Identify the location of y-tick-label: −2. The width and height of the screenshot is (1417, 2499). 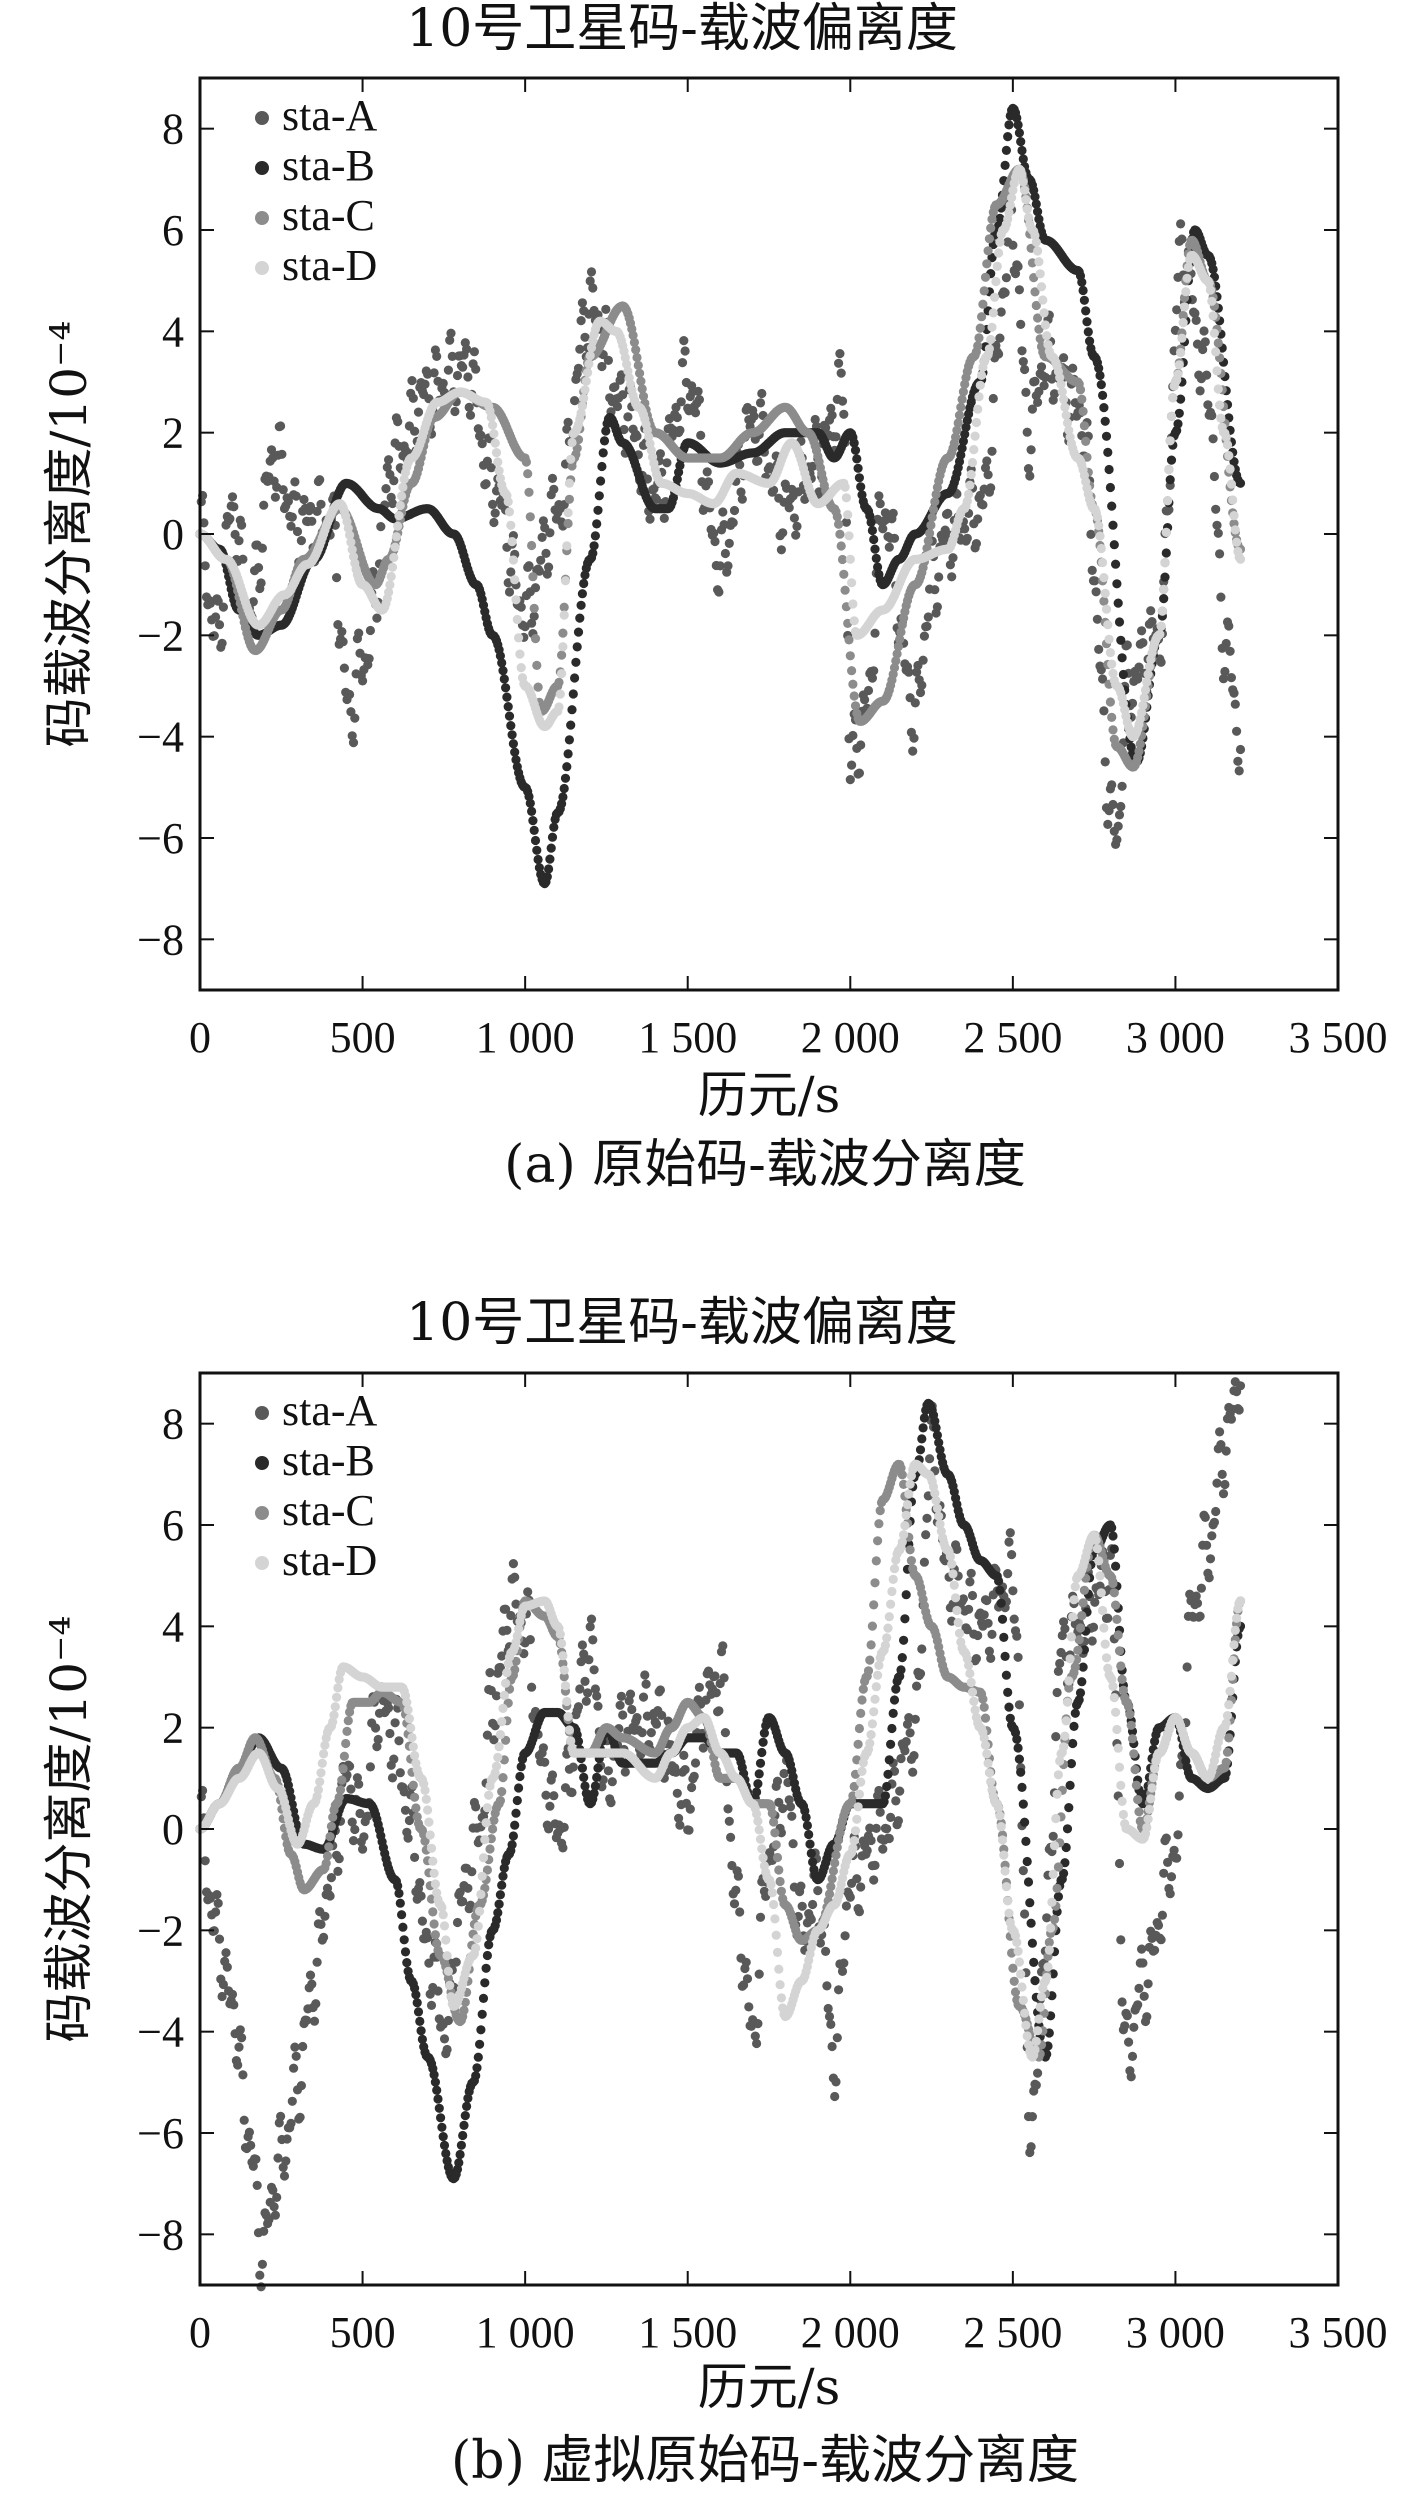
(160, 635).